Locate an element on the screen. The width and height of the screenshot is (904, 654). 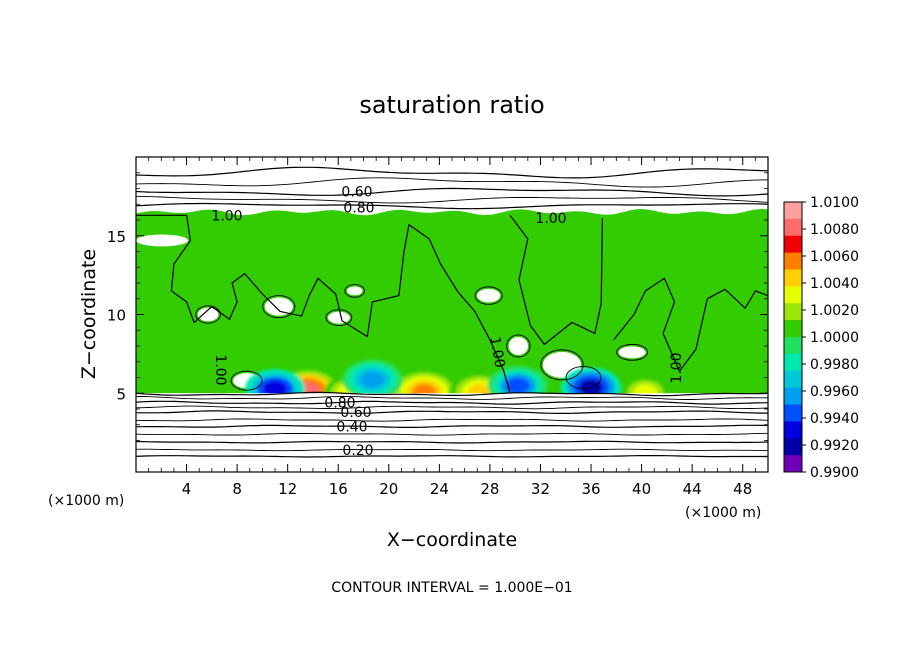
x-tick-label: 32 is located at coordinates (540, 489).